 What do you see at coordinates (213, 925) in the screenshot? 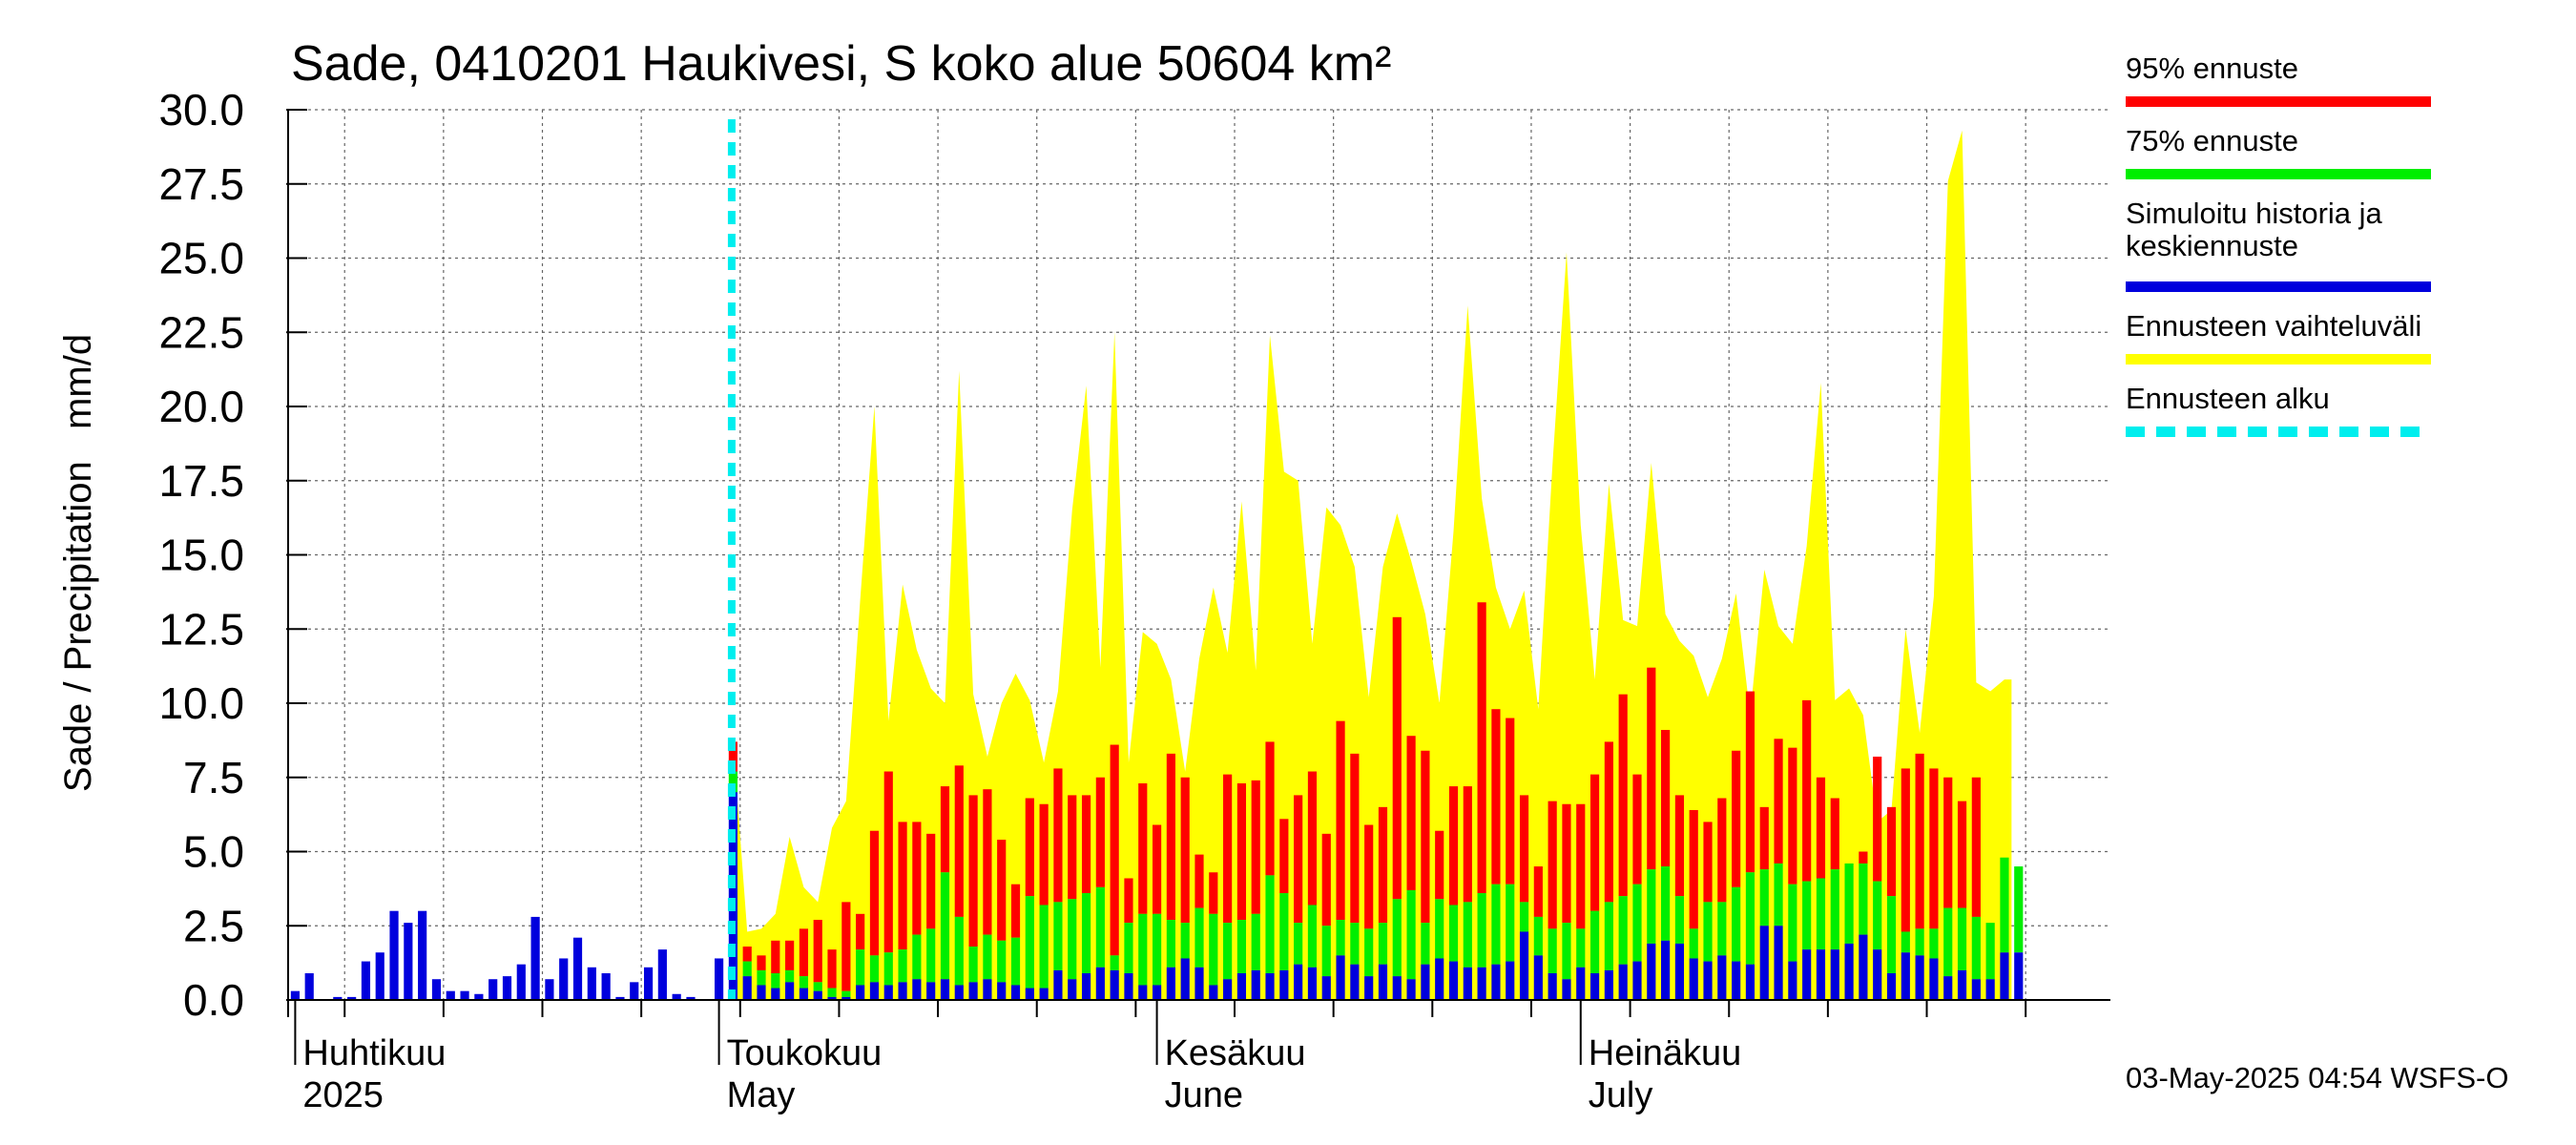
I see `y-tick-label: 2.5` at bounding box center [213, 925].